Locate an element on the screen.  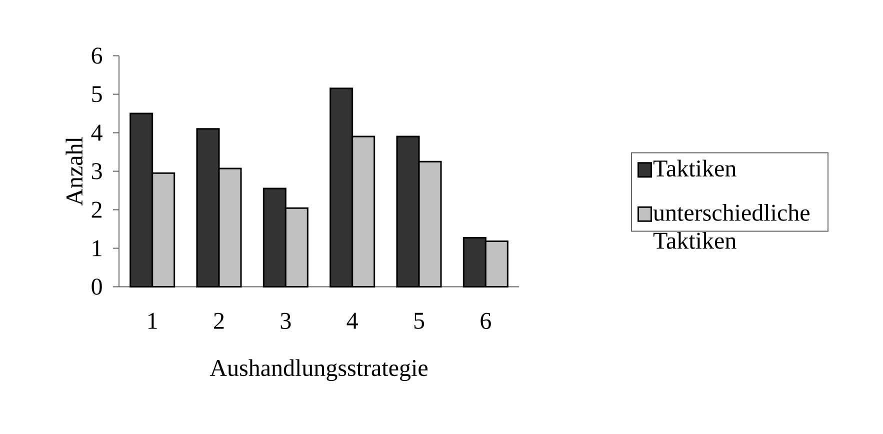
x-tick-label: 3 is located at coordinates (285, 321).